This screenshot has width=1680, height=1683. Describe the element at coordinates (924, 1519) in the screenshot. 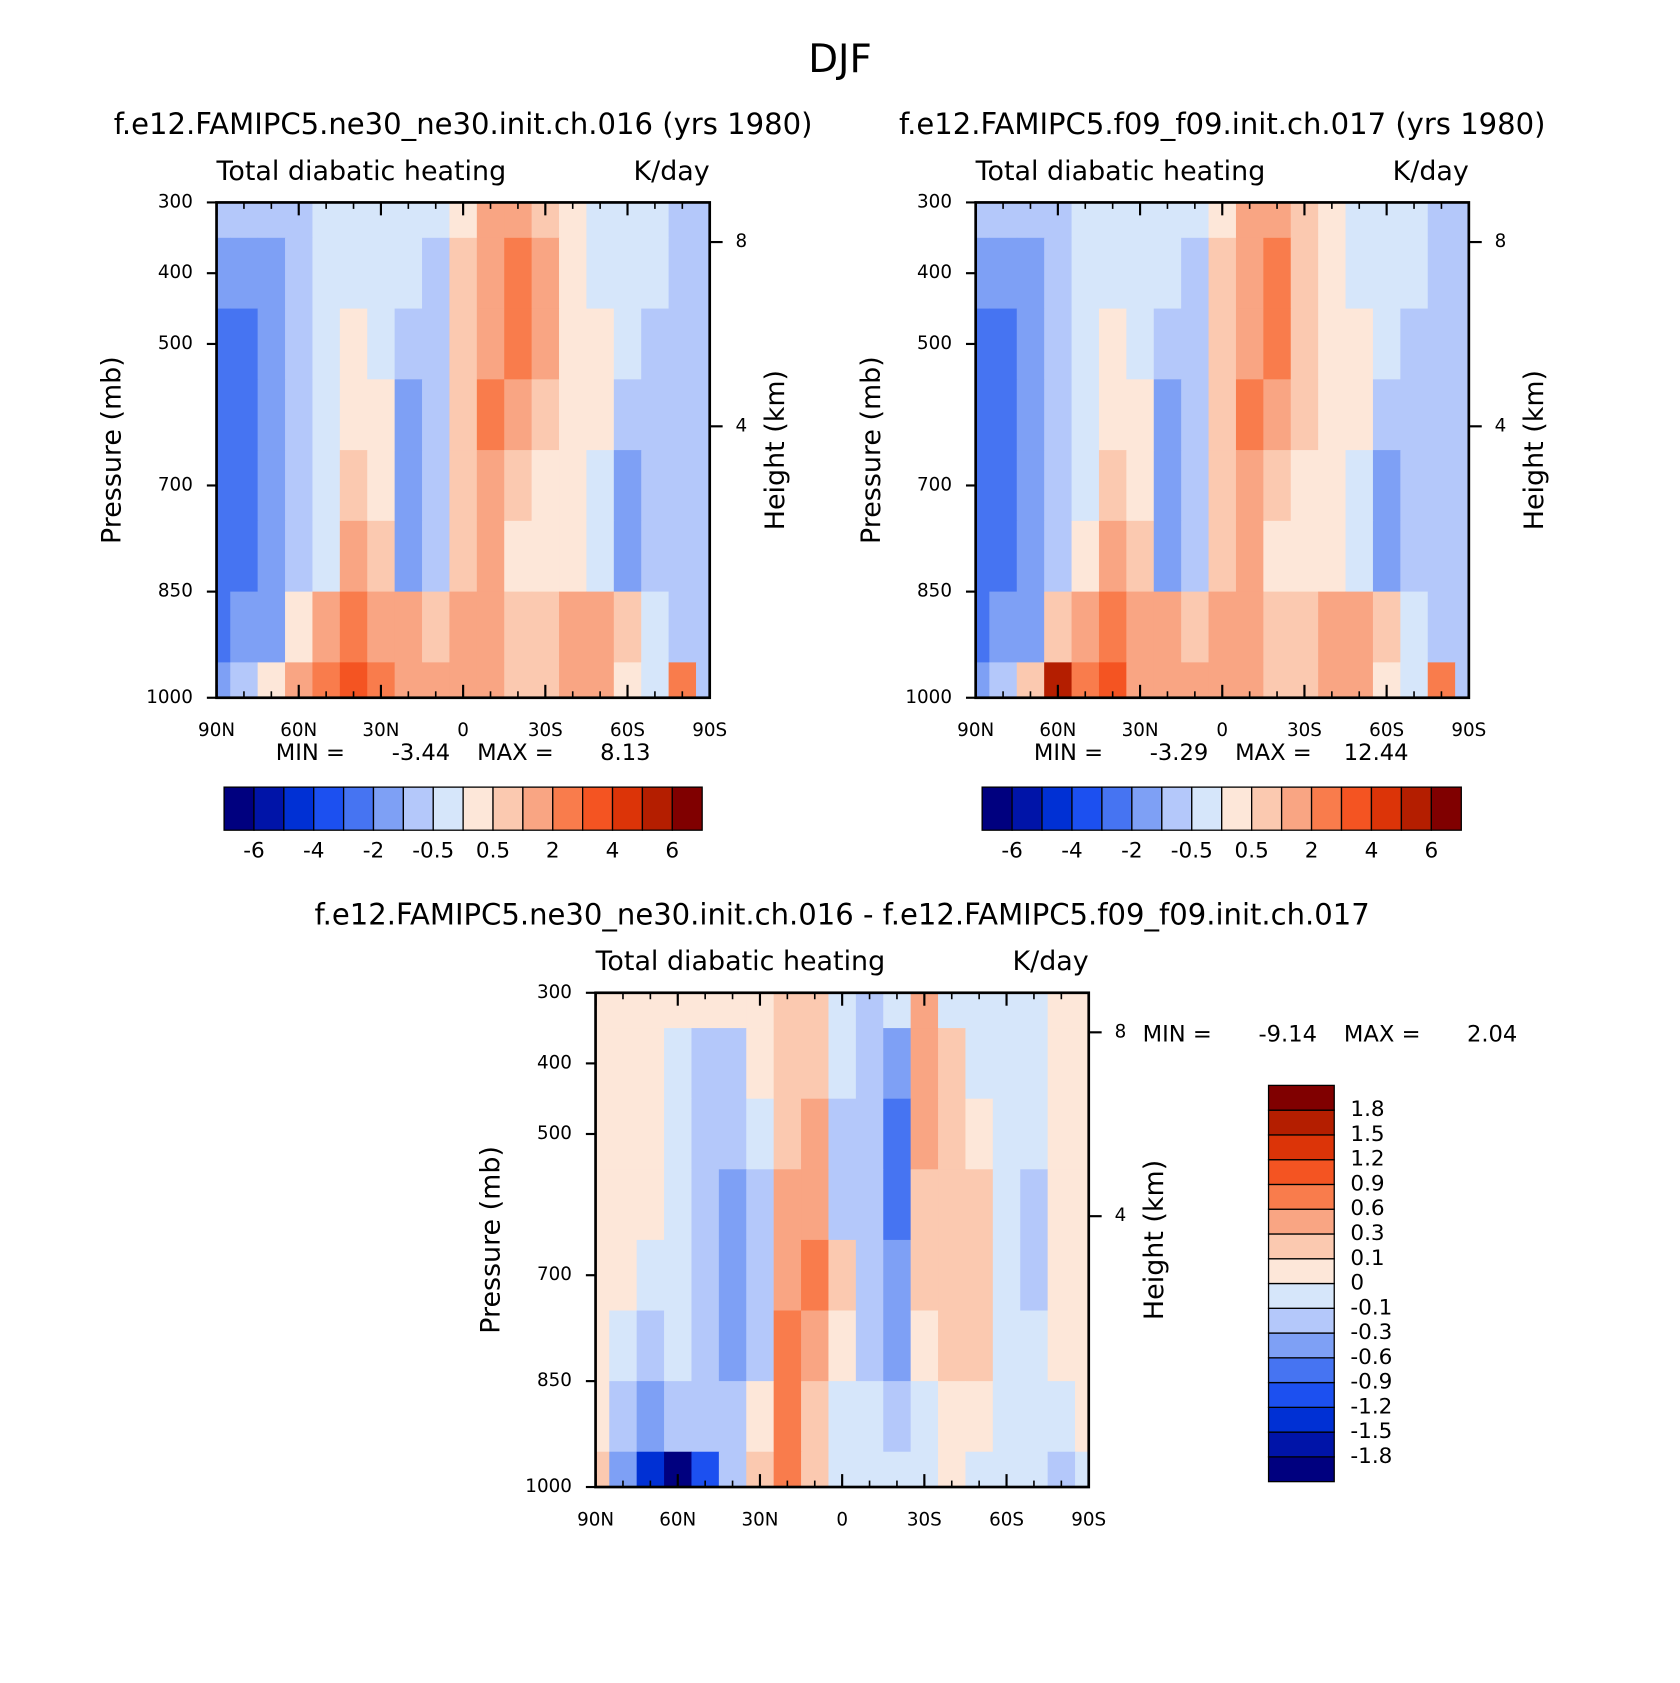

I see `x-tick-label: 30S` at that location.